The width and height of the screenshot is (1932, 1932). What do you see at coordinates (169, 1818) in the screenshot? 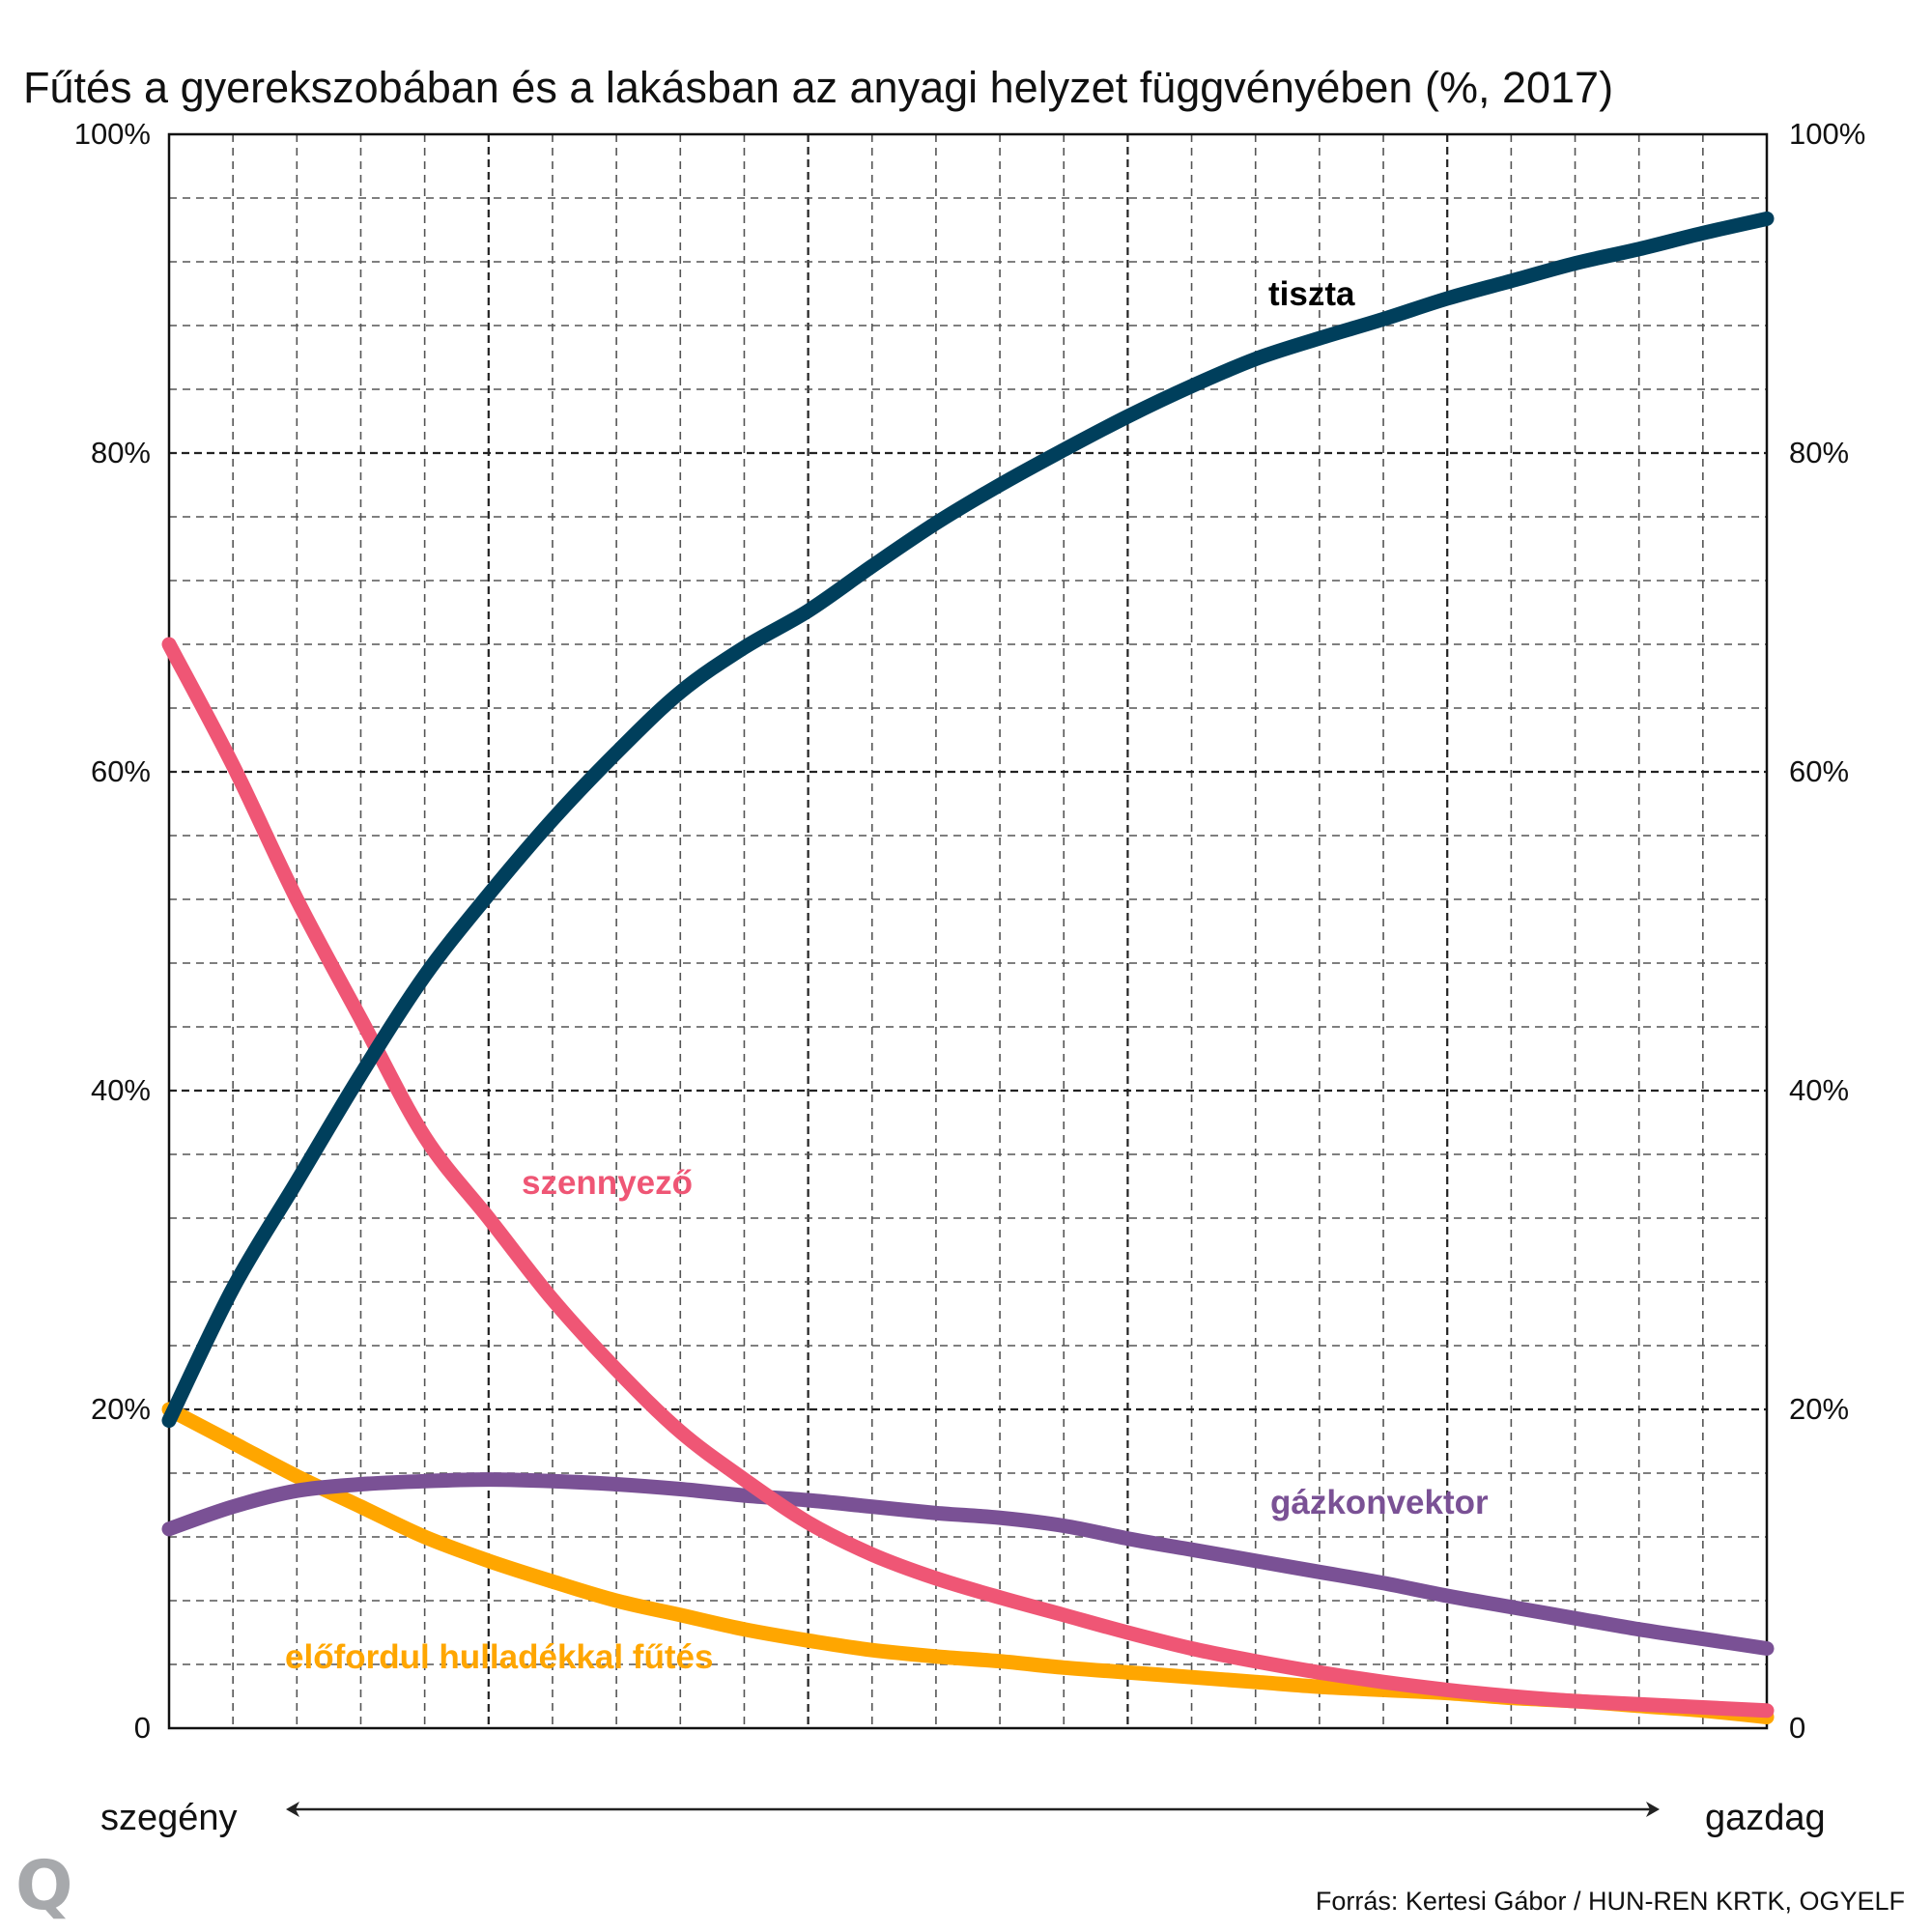
I see `x-axis-label-poor: szegény` at bounding box center [169, 1818].